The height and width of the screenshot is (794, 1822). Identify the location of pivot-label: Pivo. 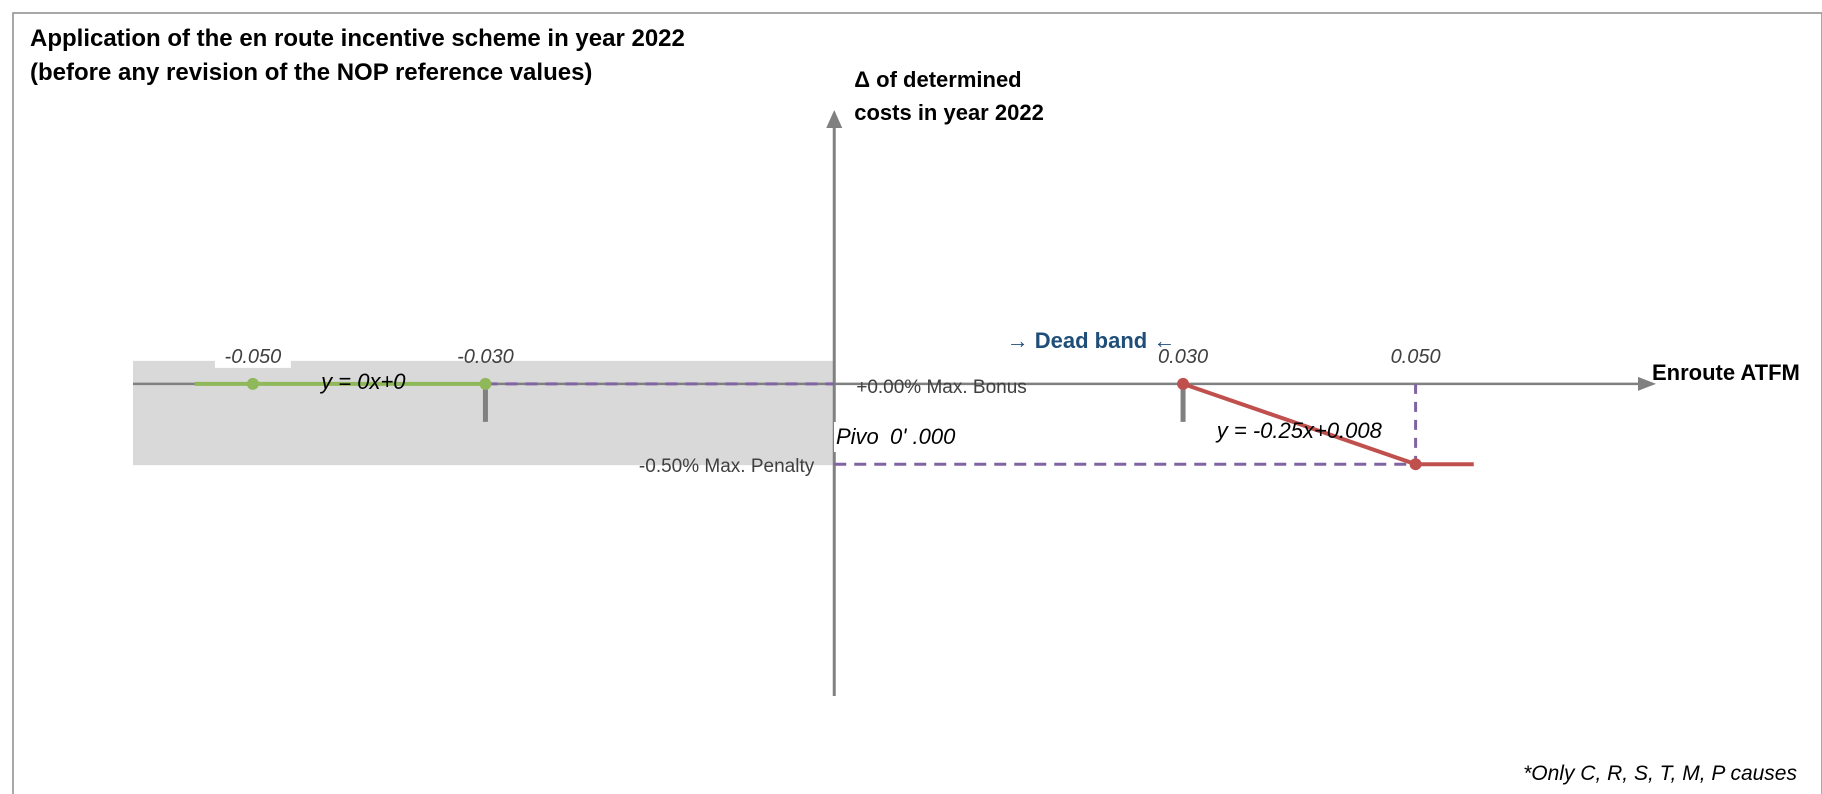
(857, 436).